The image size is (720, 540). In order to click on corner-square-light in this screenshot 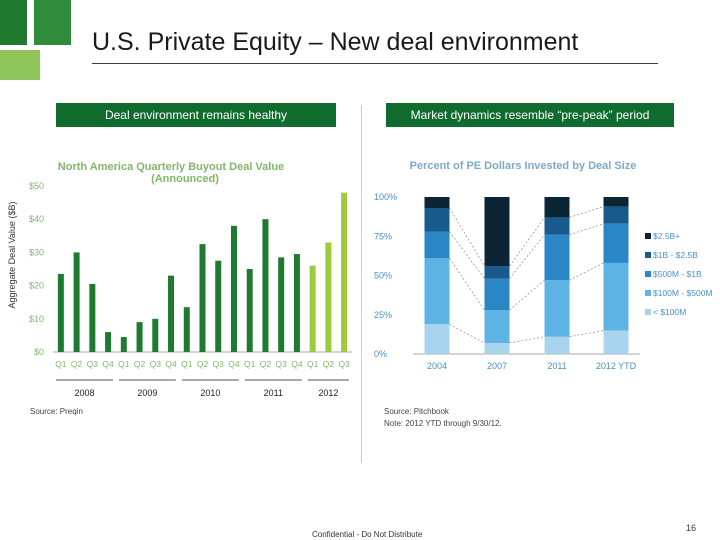, I will do `click(20, 65)`.